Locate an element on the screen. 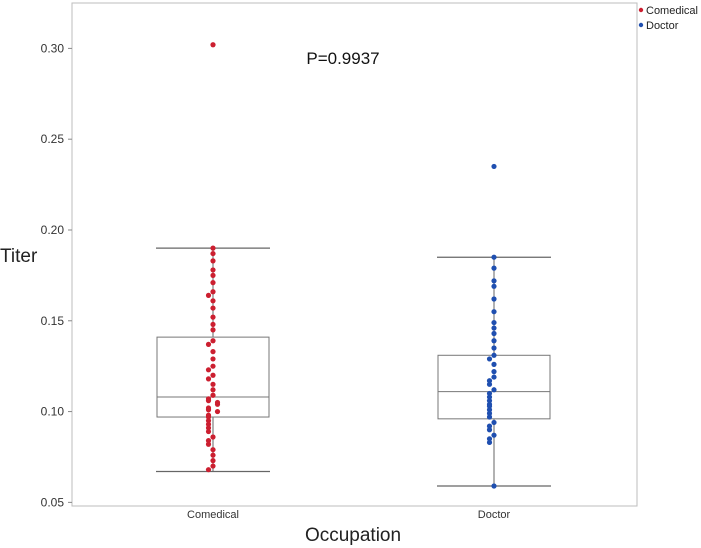  x-tick-label: Doctor is located at coordinates (494, 515).